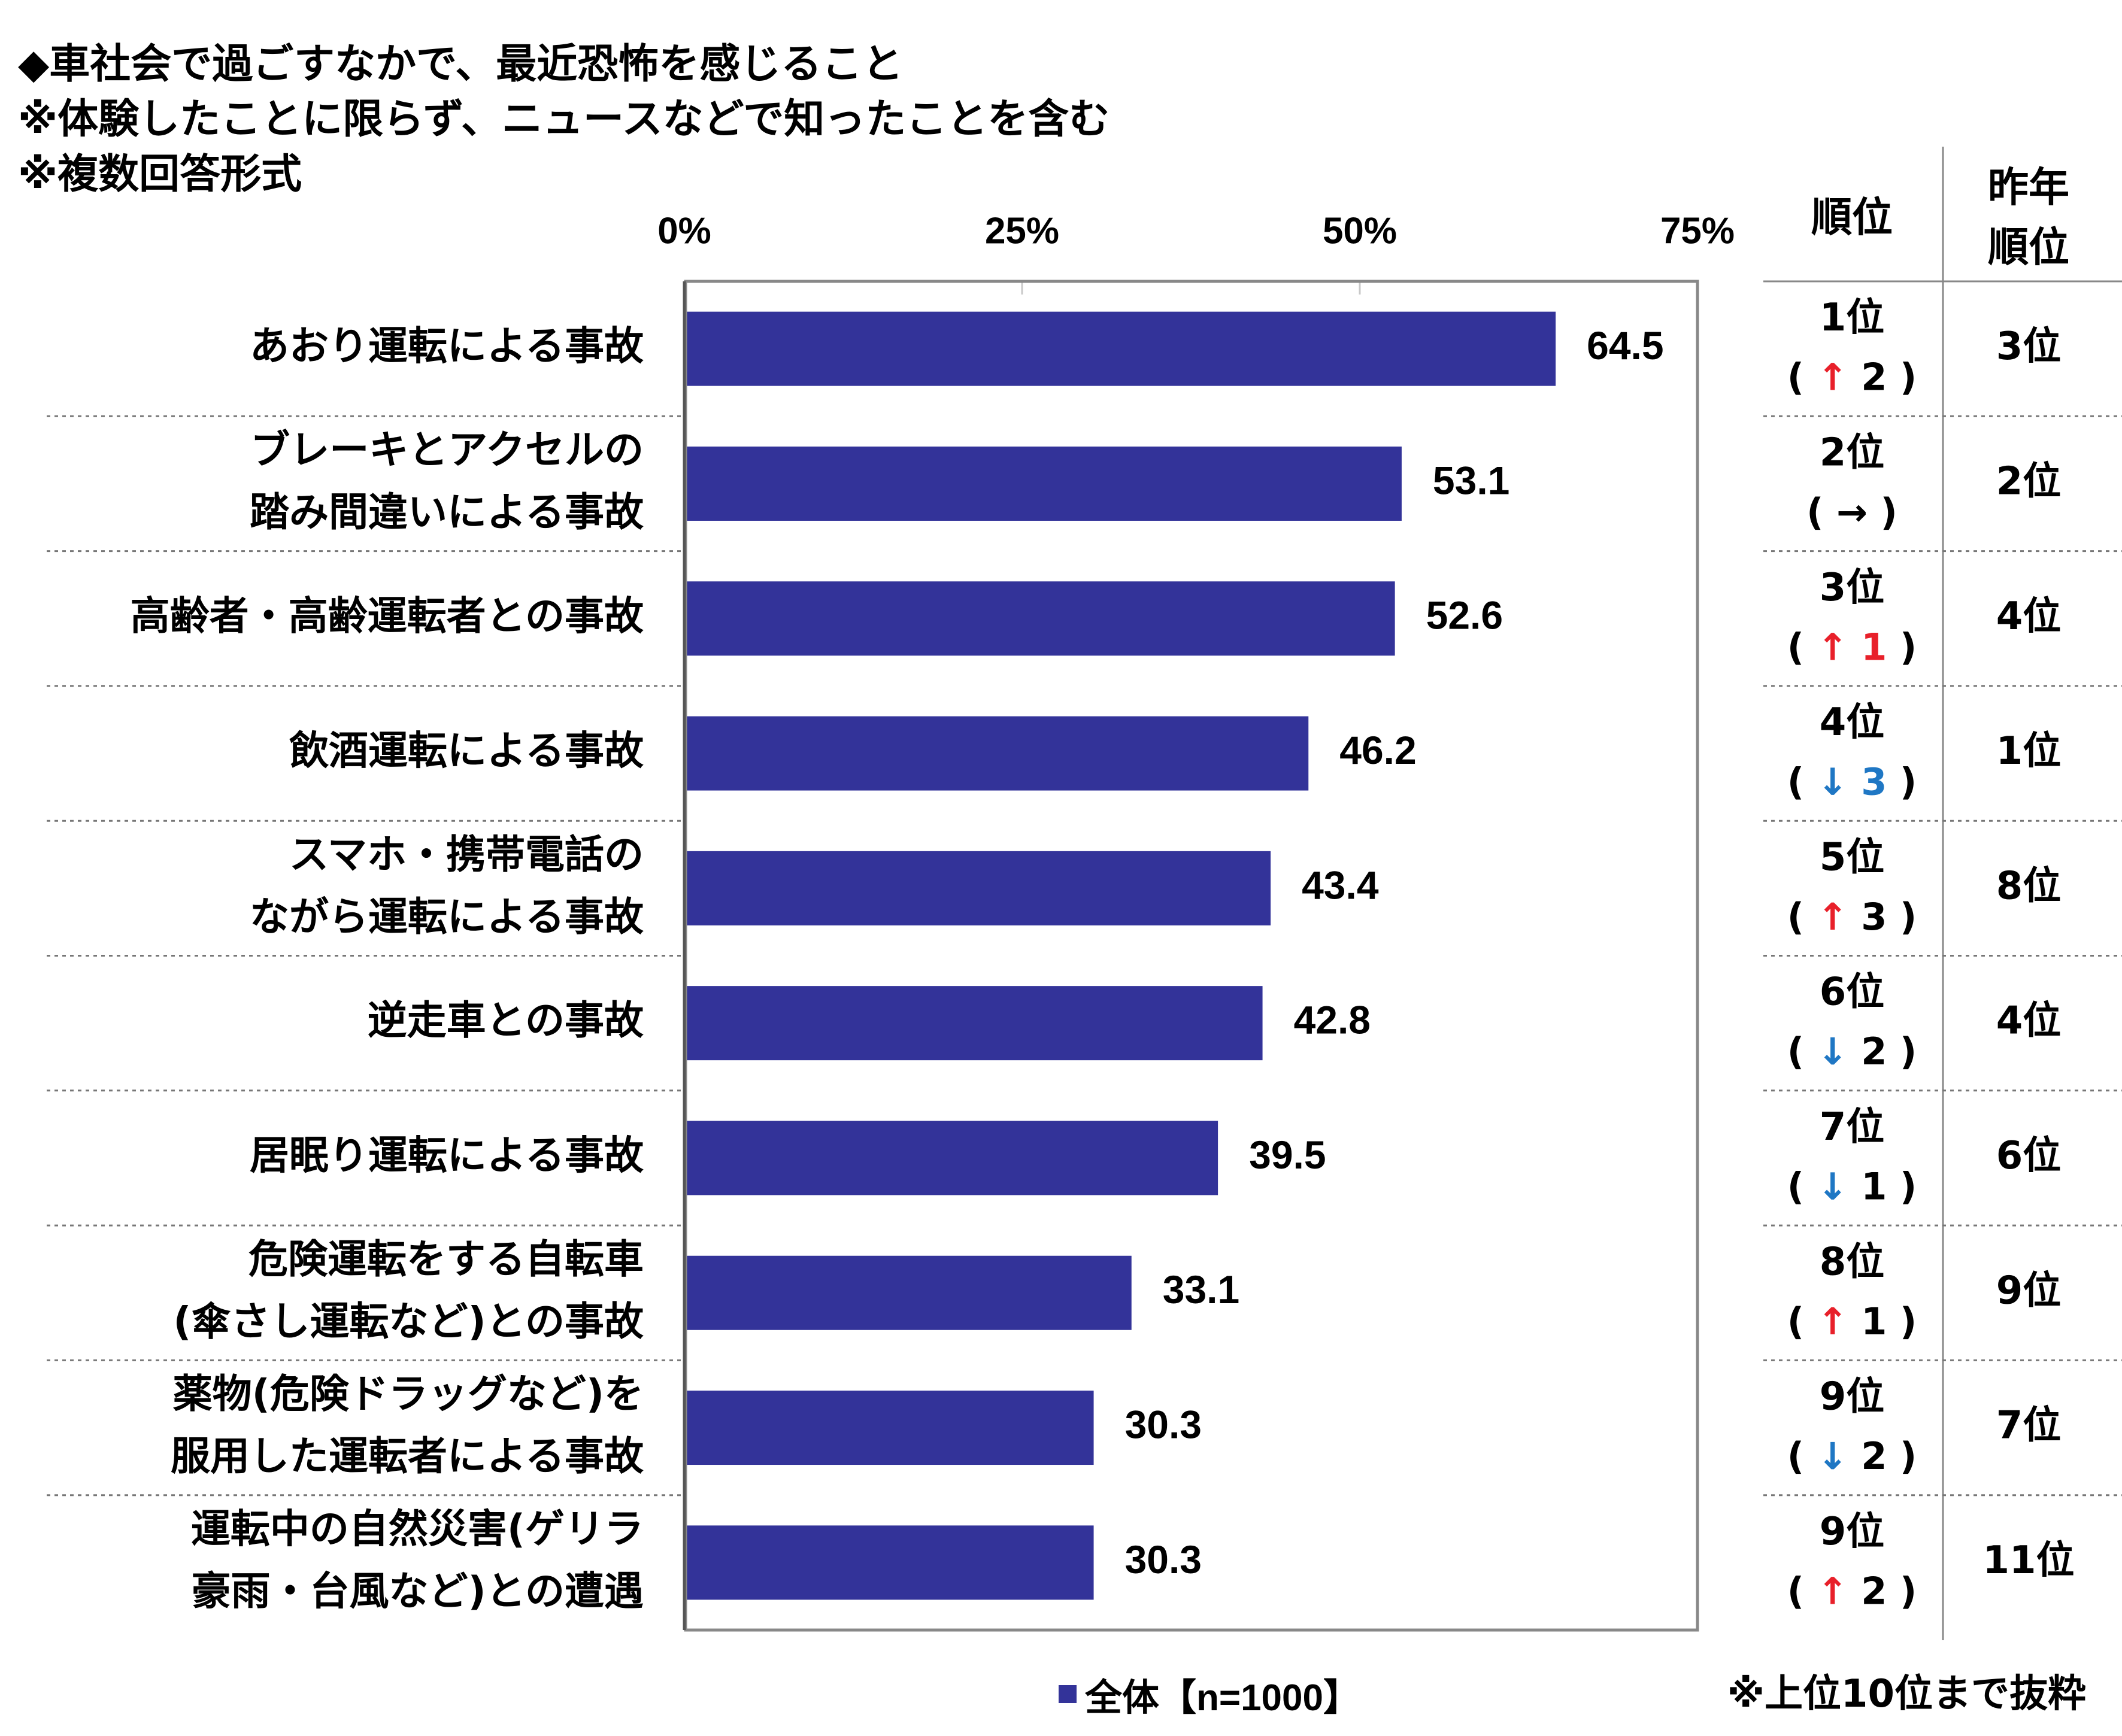 The width and height of the screenshot is (2122, 1736). Describe the element at coordinates (447, 1156) in the screenshot. I see `category-label: 居眠り運転による事故` at that location.